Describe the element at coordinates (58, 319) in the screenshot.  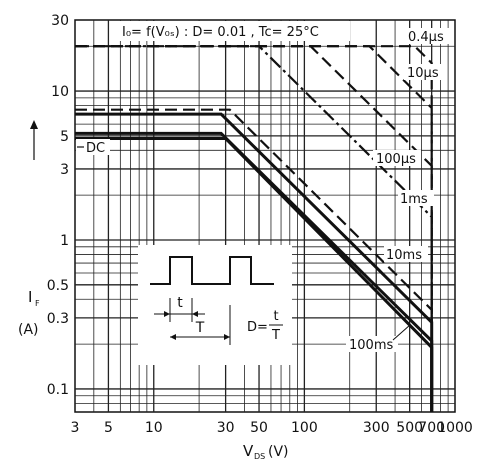
I see `y-tick-label: 0.3` at that location.